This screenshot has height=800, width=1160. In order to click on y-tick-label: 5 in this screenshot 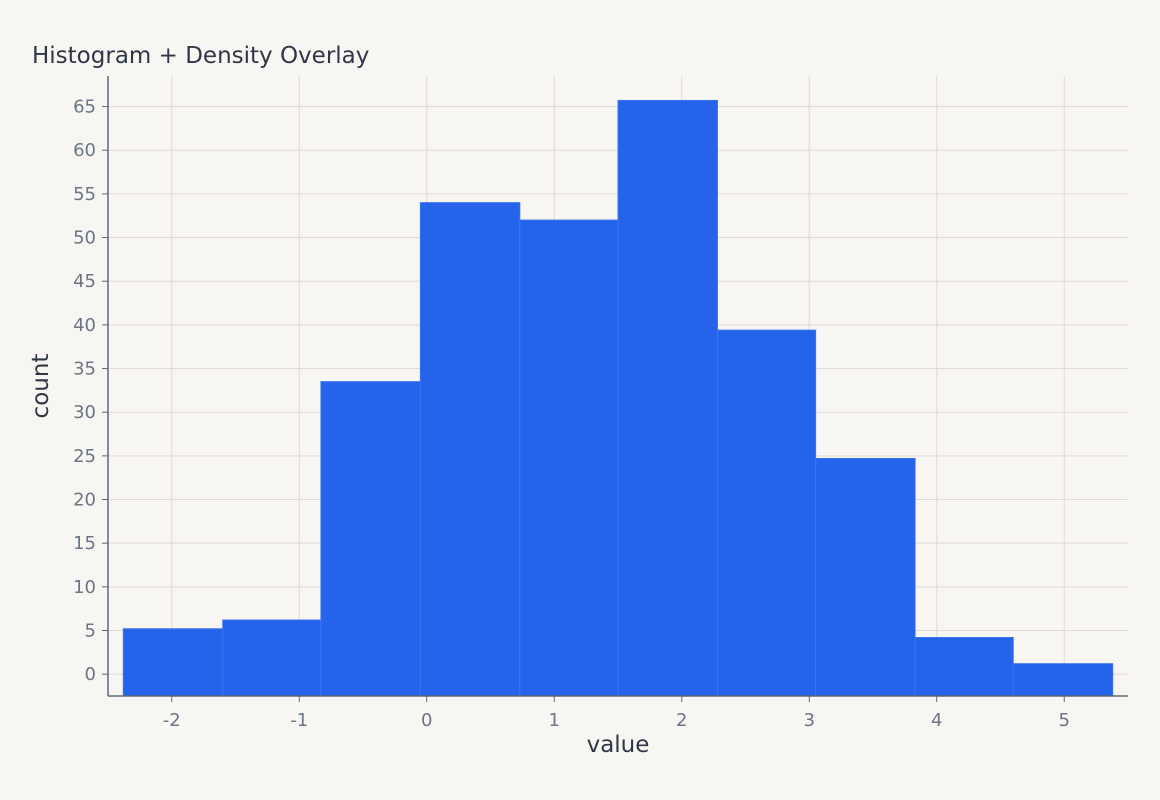, I will do `click(90, 631)`.